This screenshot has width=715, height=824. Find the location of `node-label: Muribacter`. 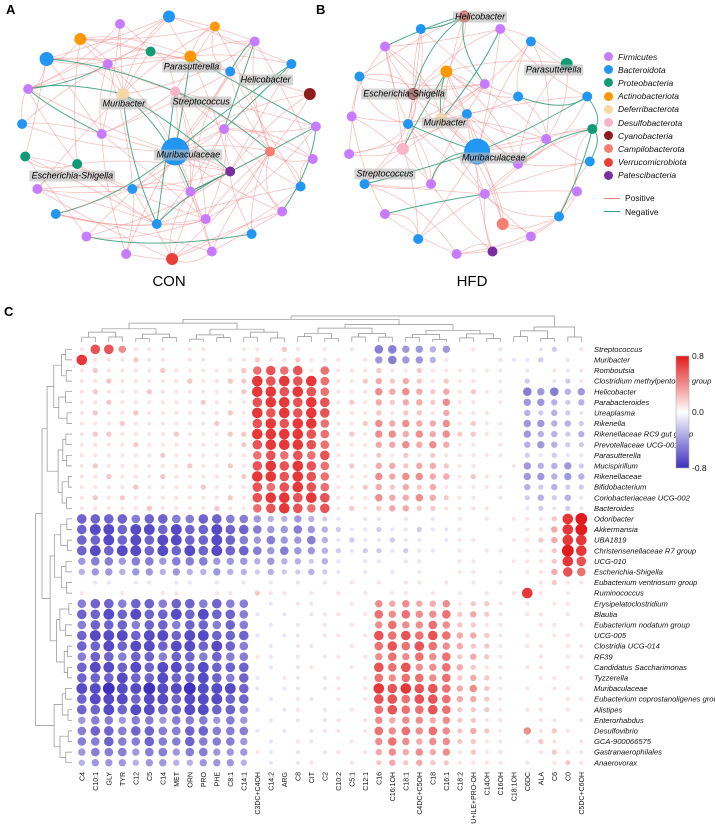

node-label: Muribacter is located at coordinates (445, 123).